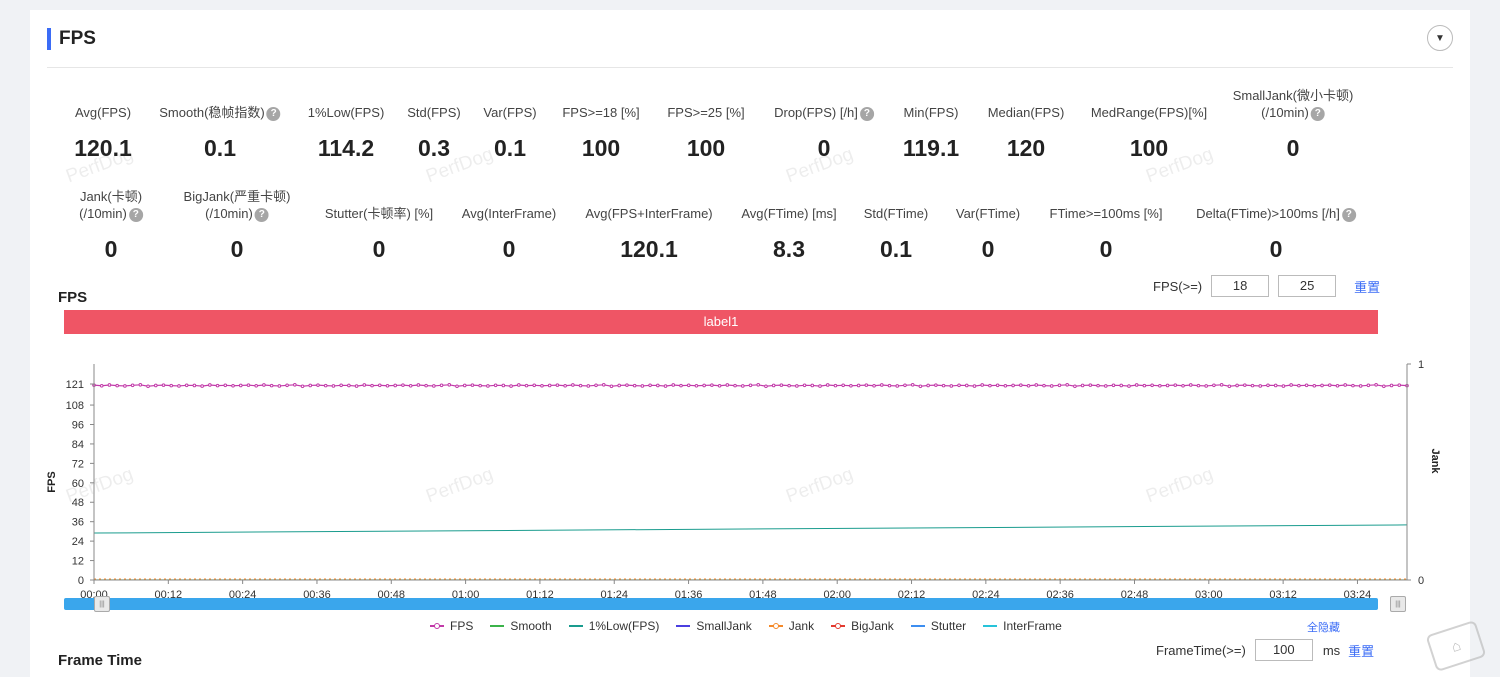 The width and height of the screenshot is (1500, 677). What do you see at coordinates (1398, 604) in the screenshot?
I see `slider-handle-right: |||` at bounding box center [1398, 604].